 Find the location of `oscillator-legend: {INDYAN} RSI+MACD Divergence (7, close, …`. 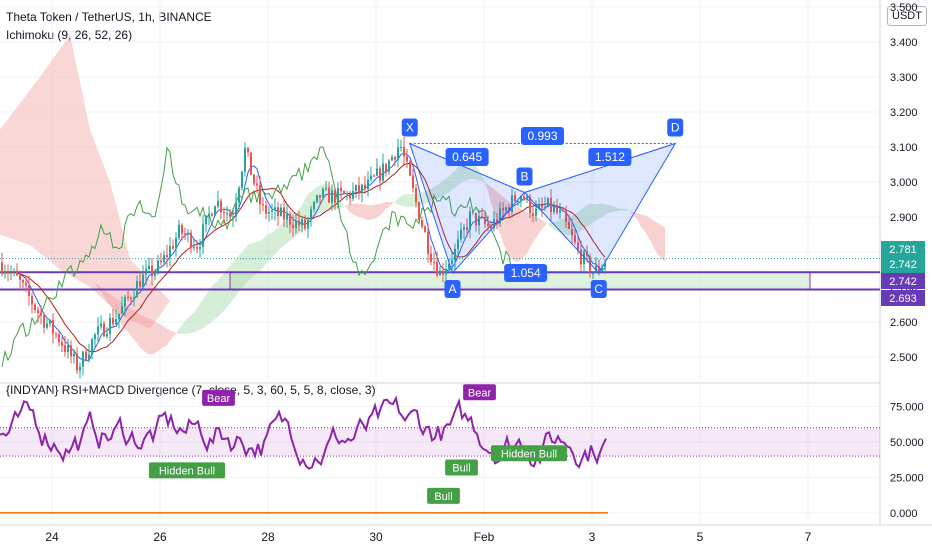

oscillator-legend: {INDYAN} RSI+MACD Divergence (7, close, … is located at coordinates (191, 390).